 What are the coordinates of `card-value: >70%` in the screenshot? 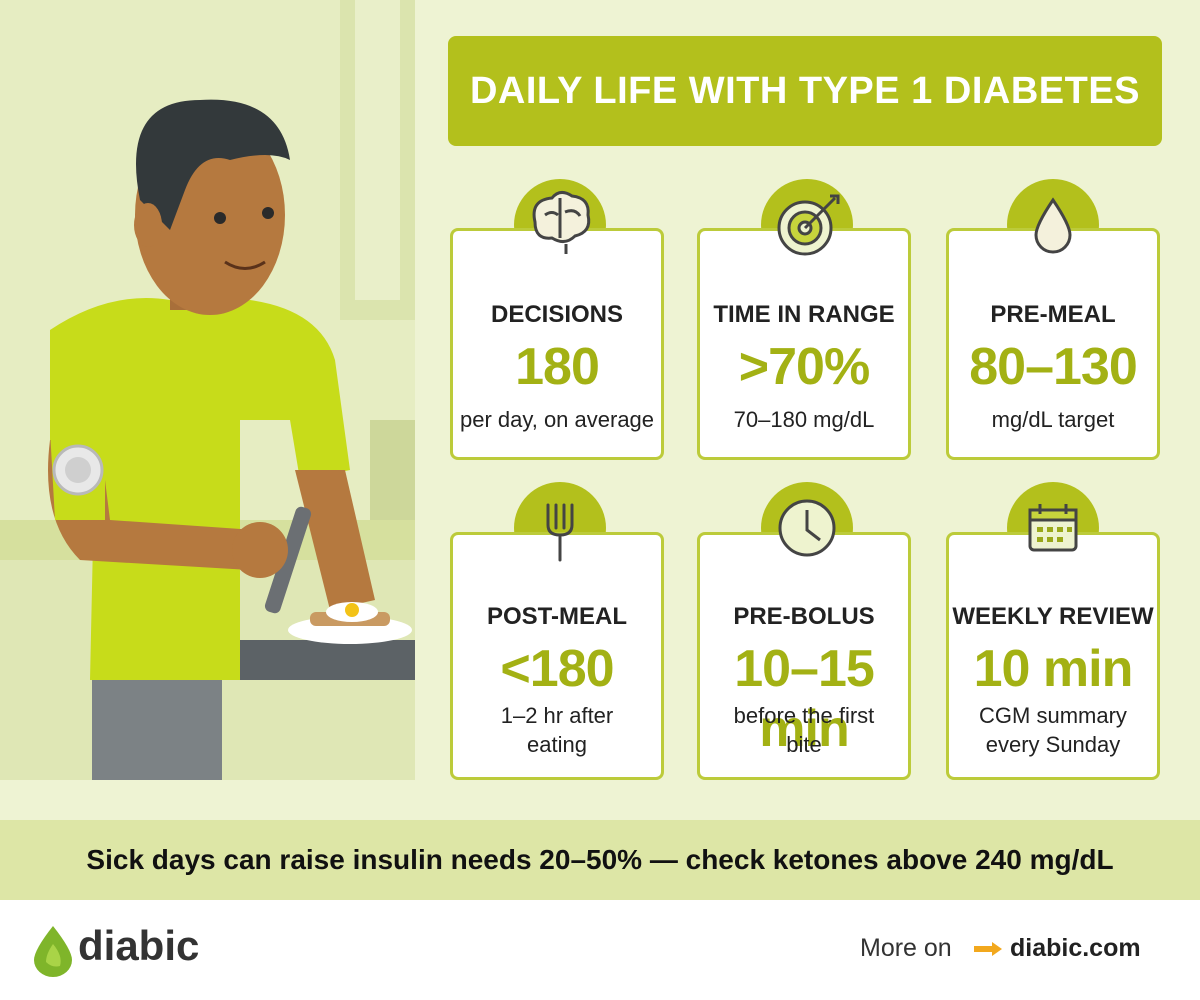 It's located at (804, 367).